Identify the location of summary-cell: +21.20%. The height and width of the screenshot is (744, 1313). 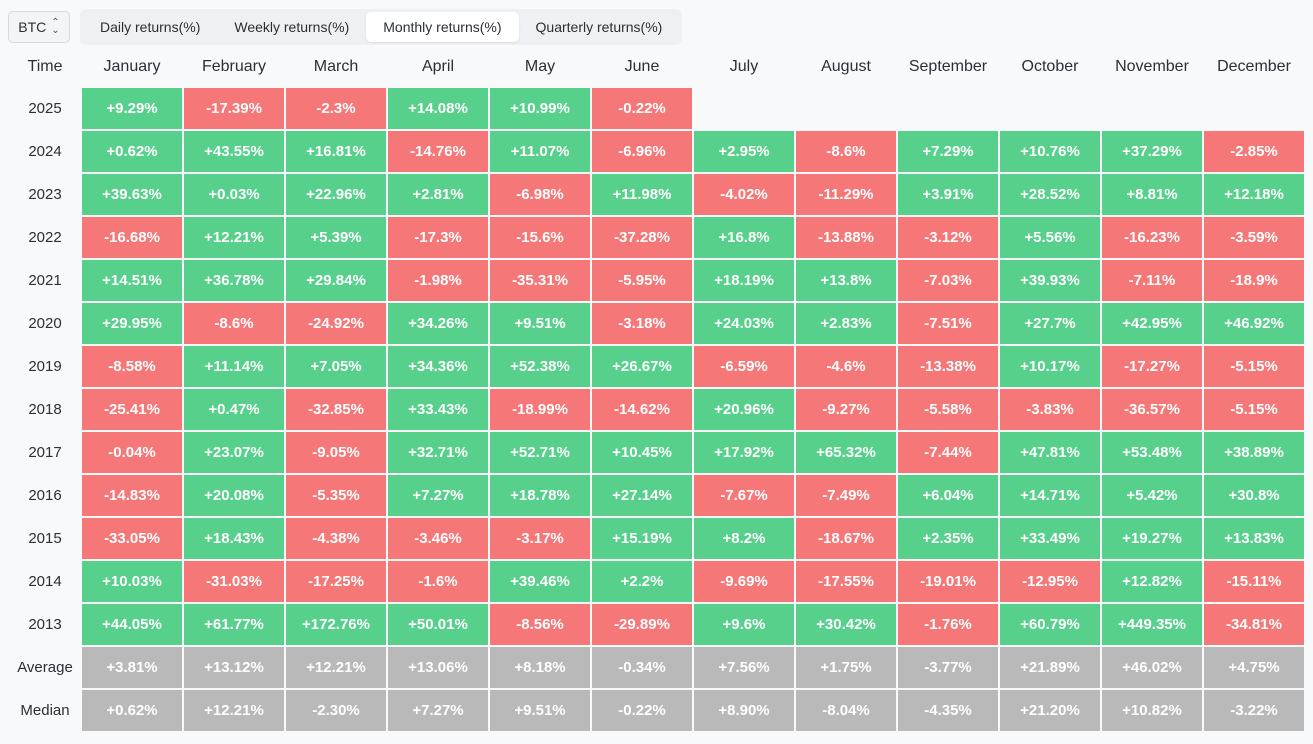
(1050, 710).